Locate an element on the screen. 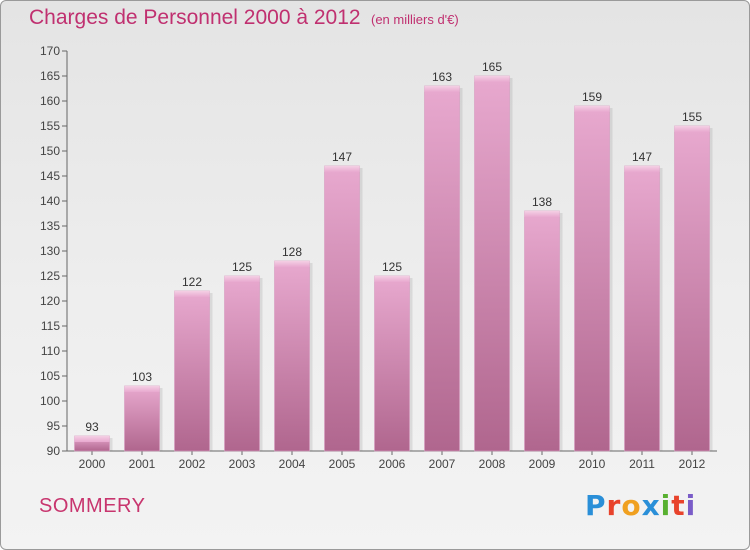  y-tick-label: 155 is located at coordinates (50, 126).